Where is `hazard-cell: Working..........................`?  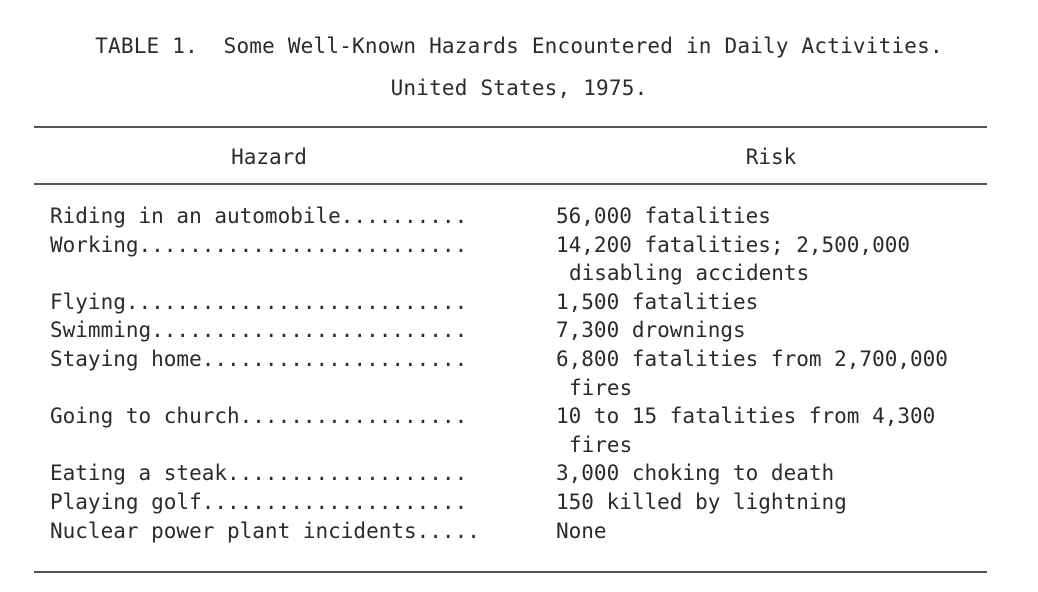 hazard-cell: Working.......................... is located at coordinates (259, 244).